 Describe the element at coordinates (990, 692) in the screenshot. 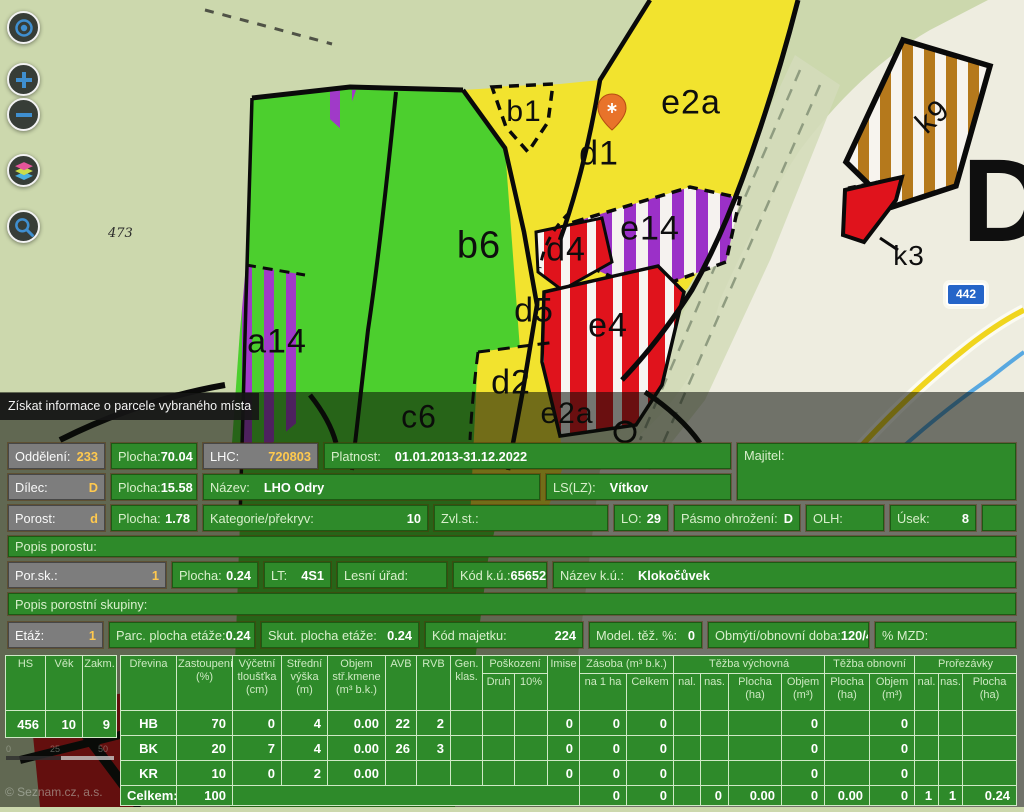

I see `col-plocha-ha: Plocha (ha)` at that location.